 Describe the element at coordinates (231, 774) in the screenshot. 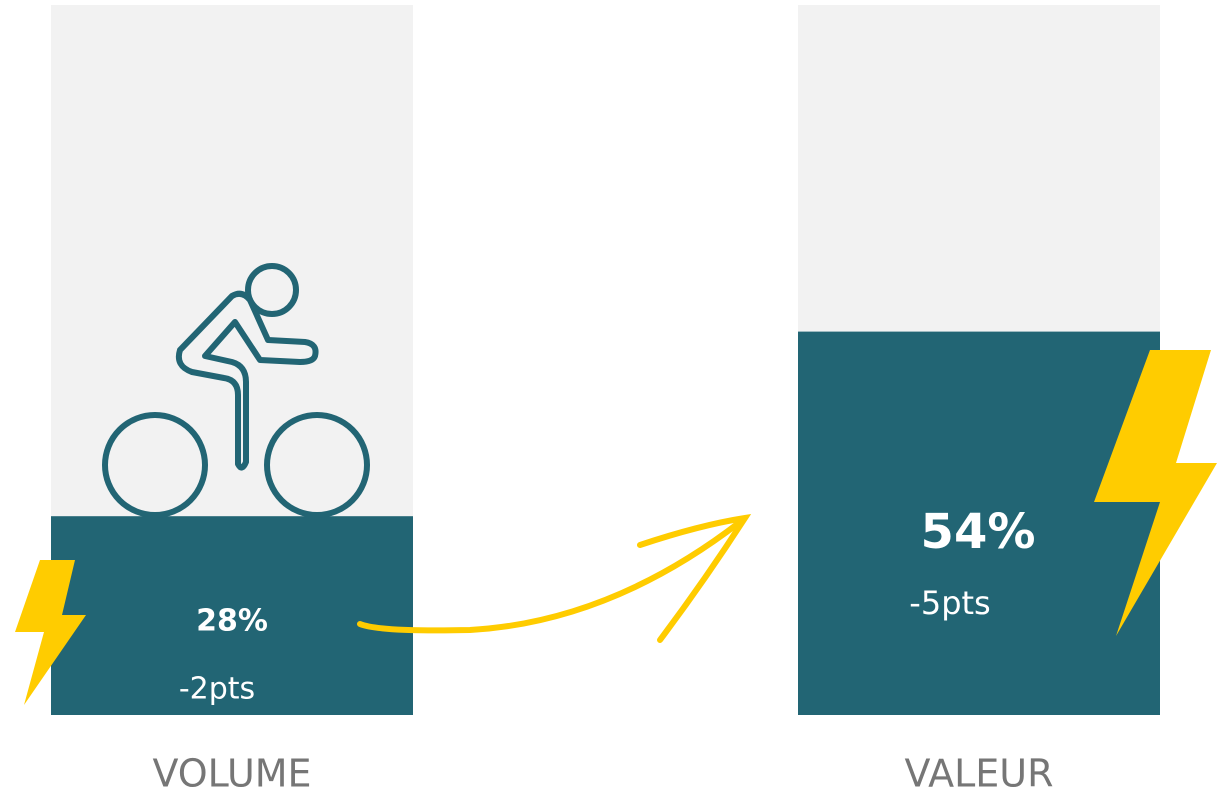

I see `category-label: VOLUME` at that location.